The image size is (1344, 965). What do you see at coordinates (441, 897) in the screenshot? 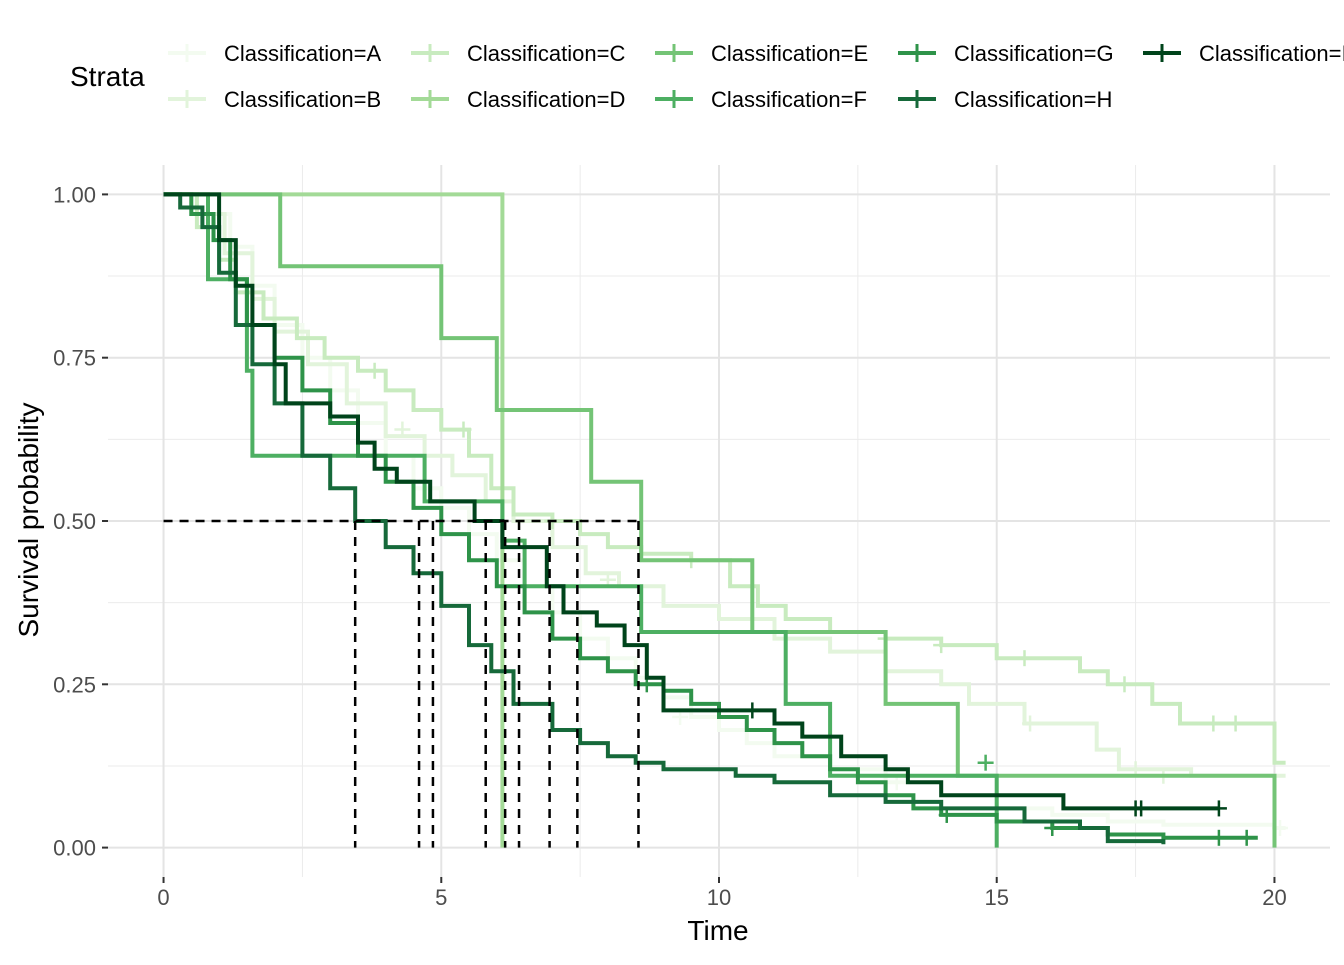
I see `x-tick-label: 5` at bounding box center [441, 897].